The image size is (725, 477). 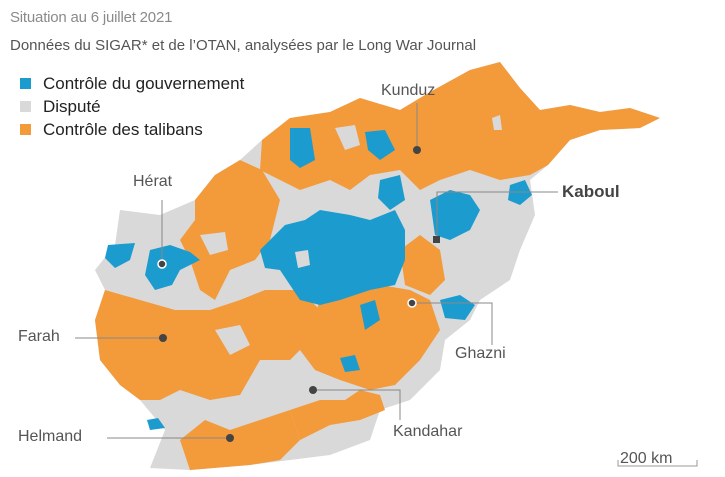 I want to click on region-government-kabul, so click(x=455, y=215).